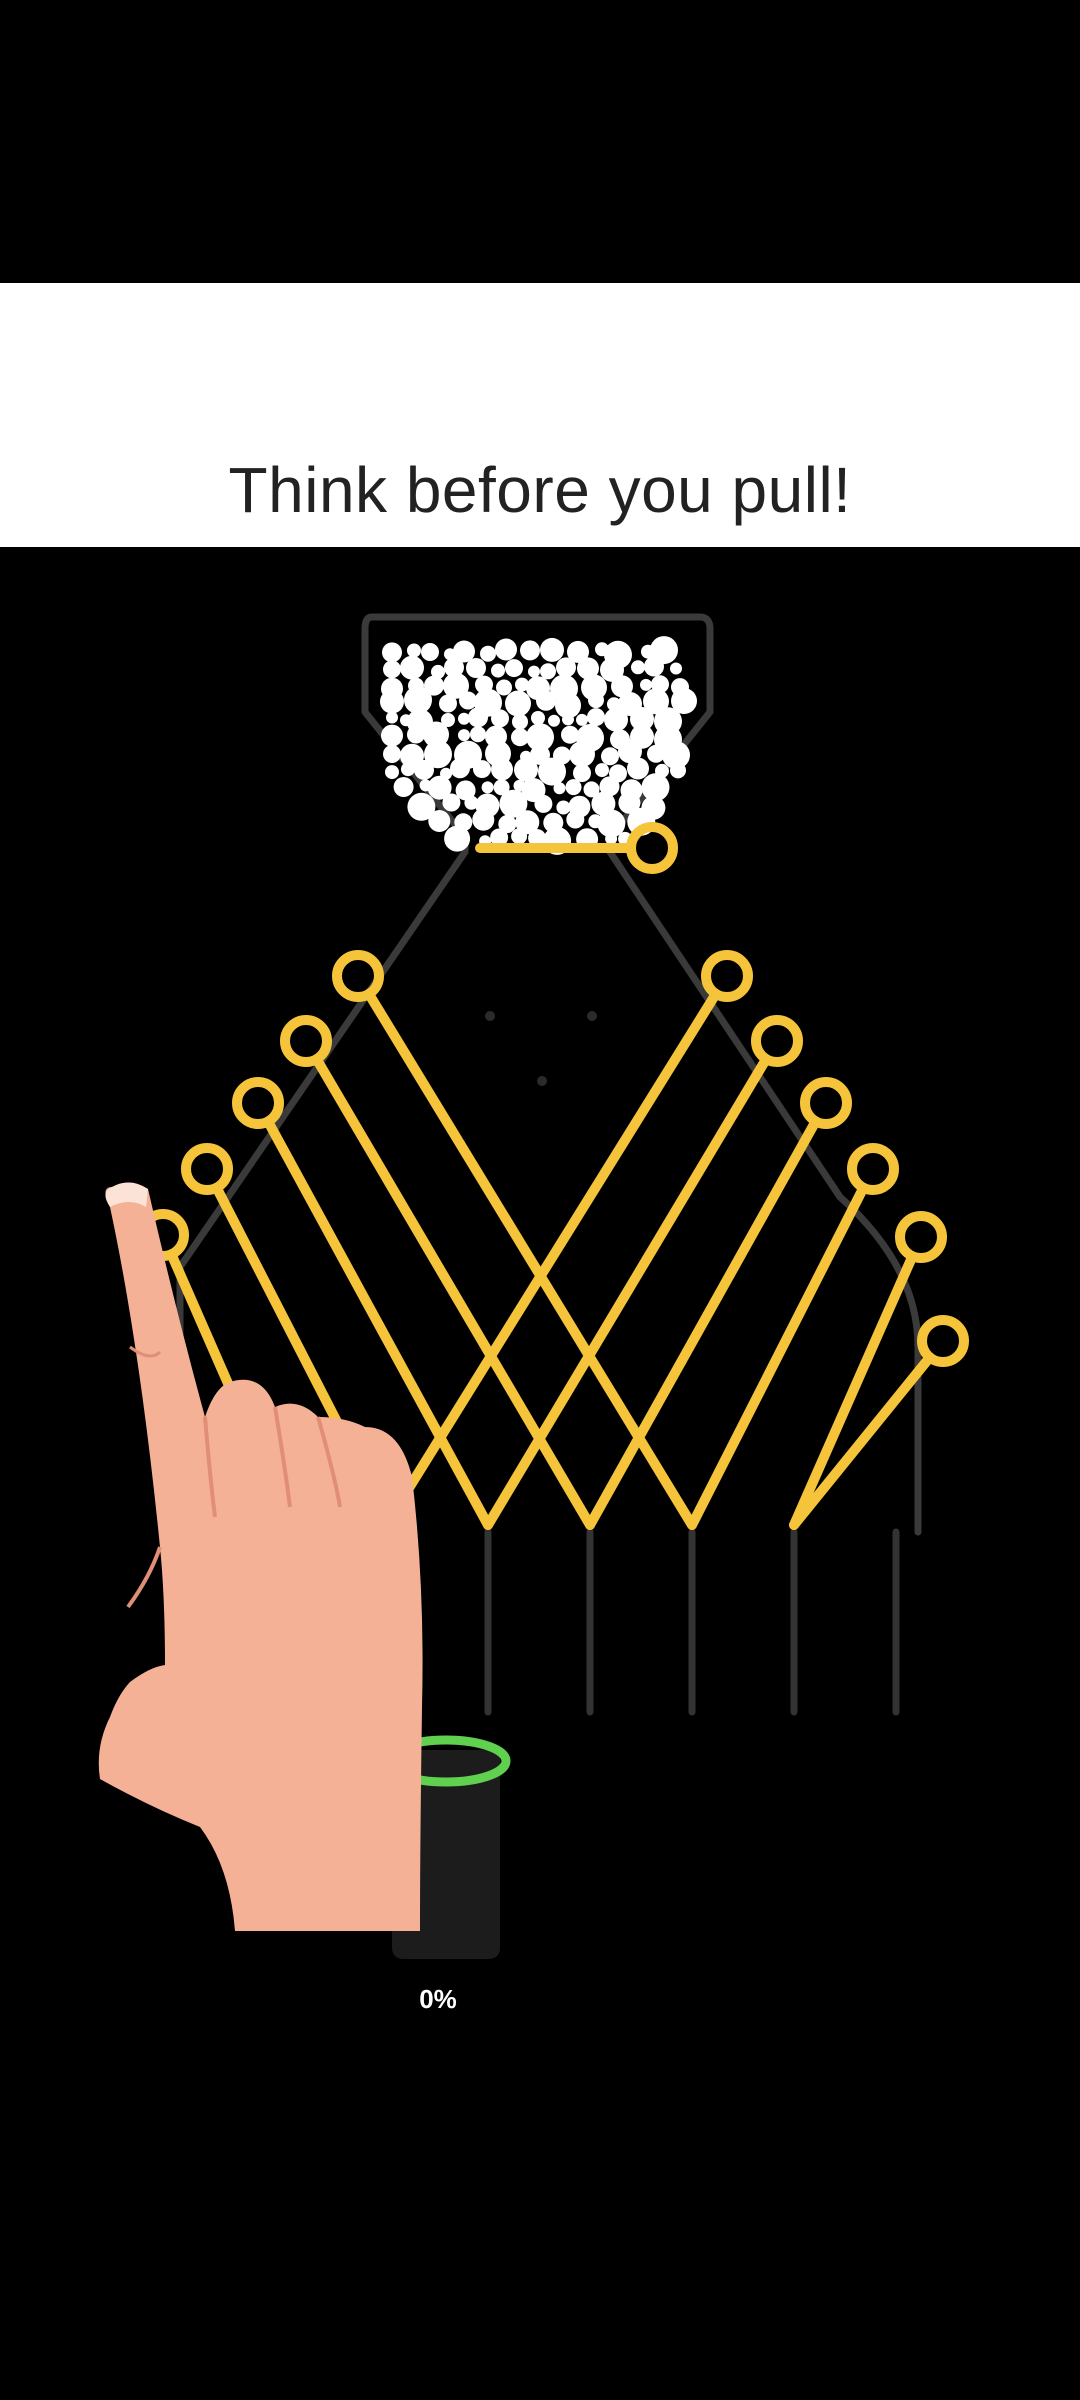 Image resolution: width=1080 pixels, height=2400 pixels. Describe the element at coordinates (538, 1622) in the screenshot. I see `ball-channels` at that location.